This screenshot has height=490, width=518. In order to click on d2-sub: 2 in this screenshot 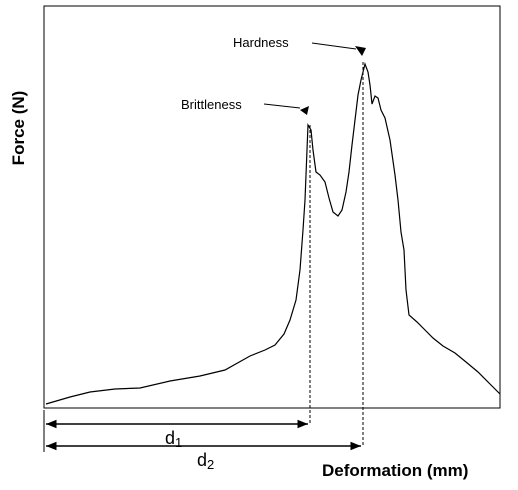, I will do `click(210, 464)`.